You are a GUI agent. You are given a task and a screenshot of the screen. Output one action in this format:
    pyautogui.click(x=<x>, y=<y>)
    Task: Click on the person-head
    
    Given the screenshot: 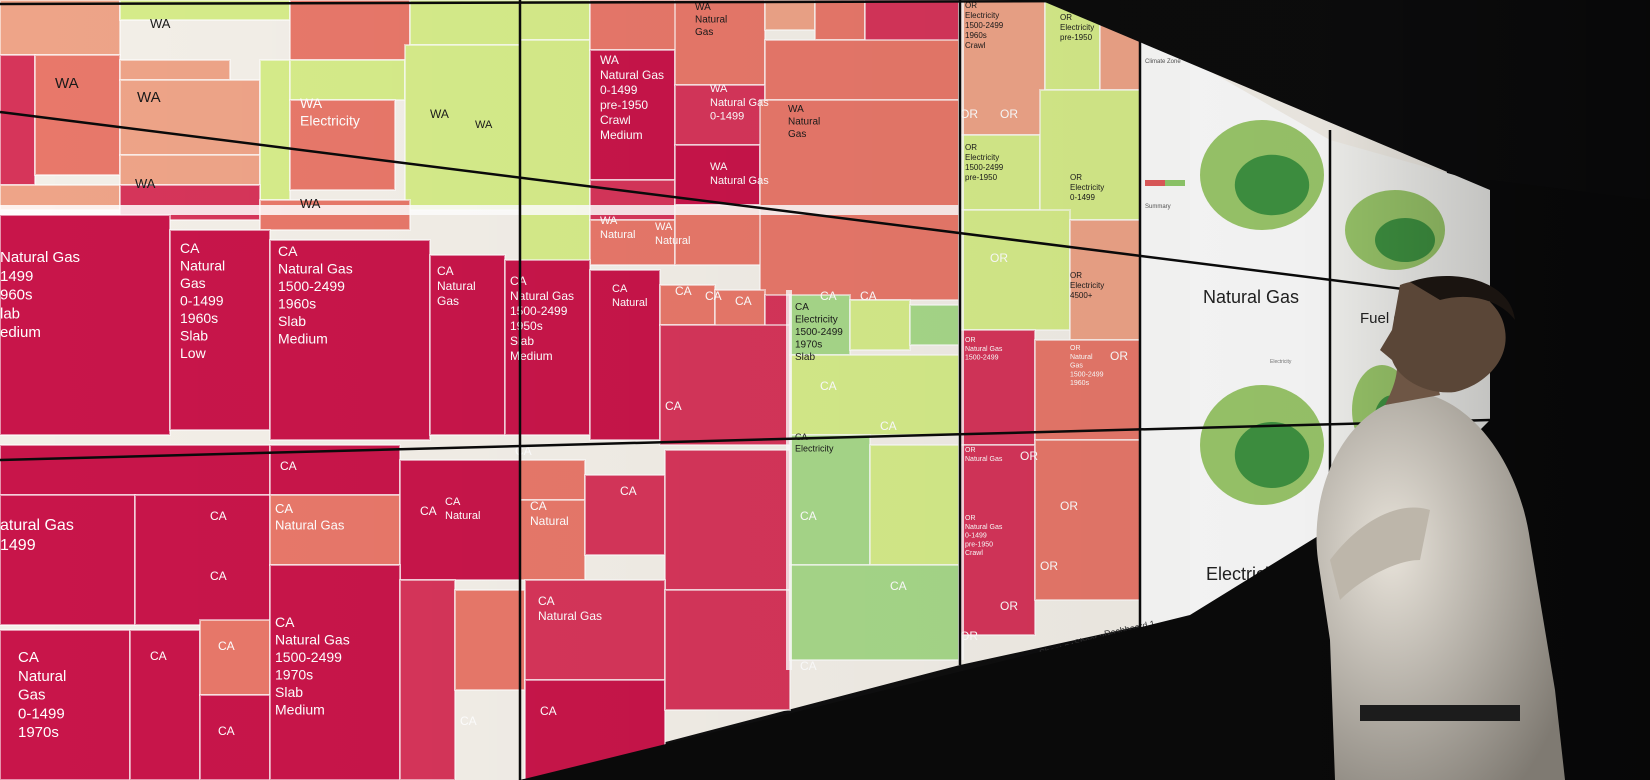 What is the action you would take?
    pyautogui.click(x=1443, y=336)
    